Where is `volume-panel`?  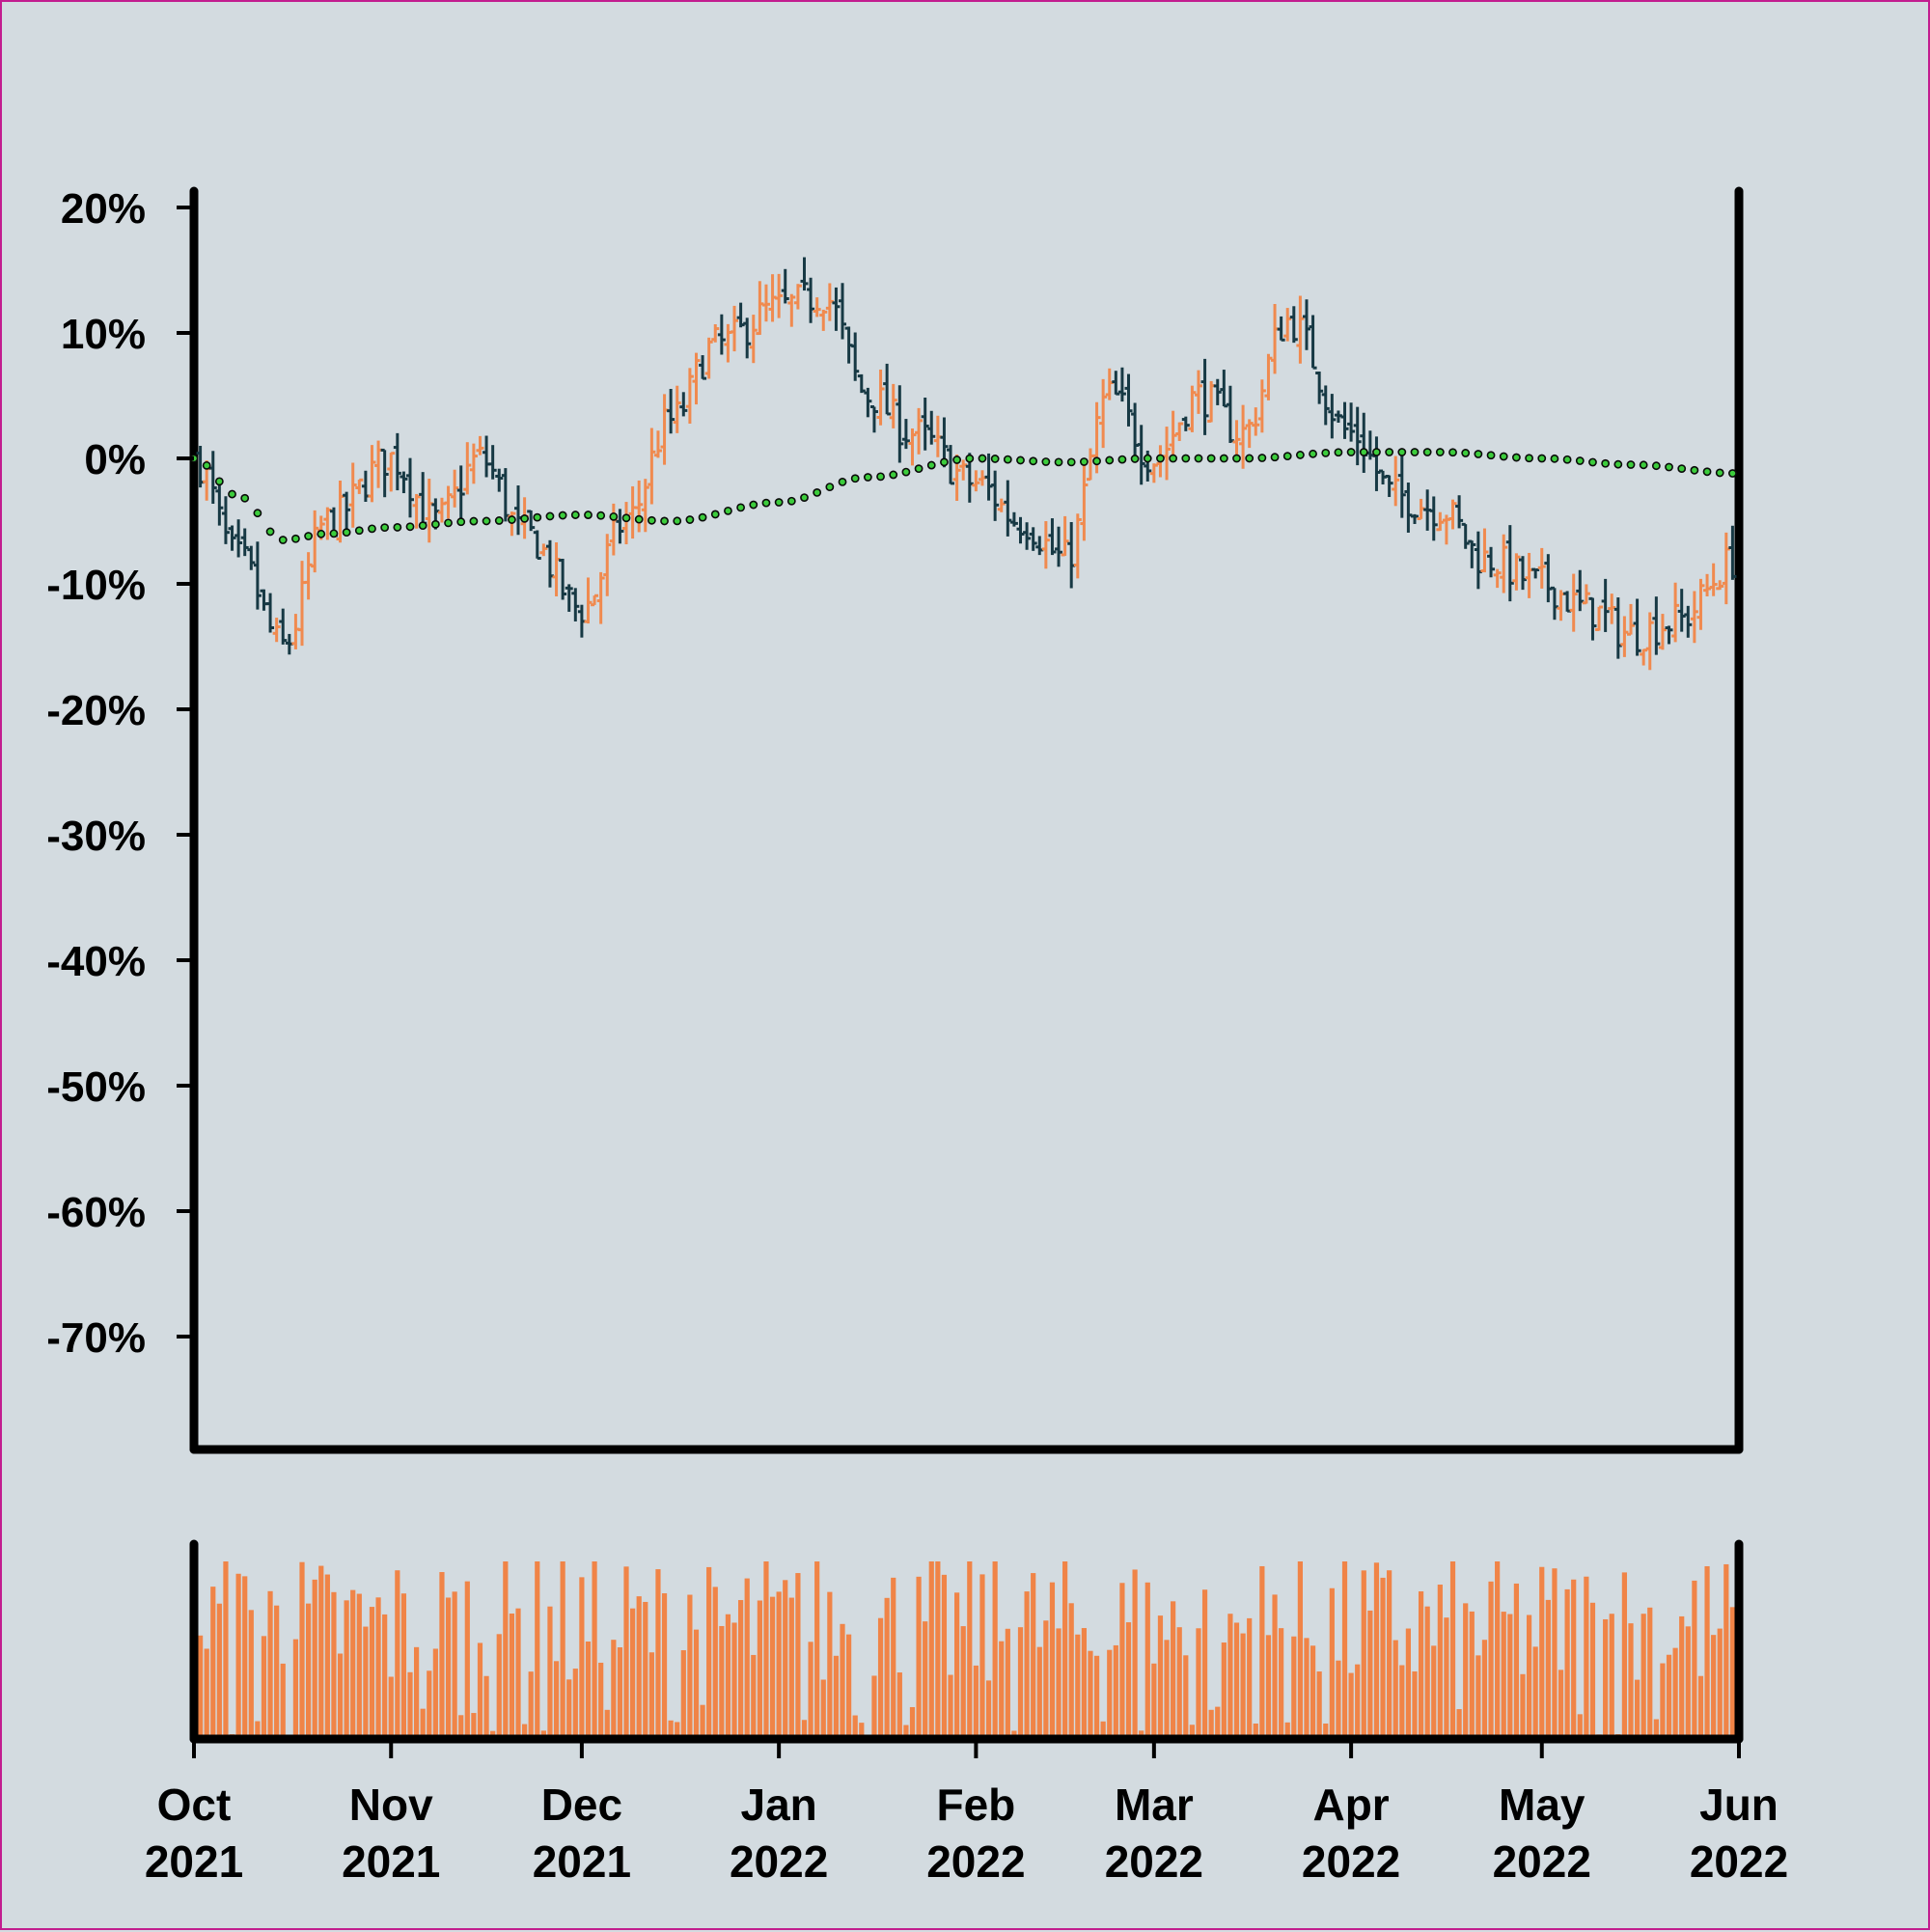
volume-panel is located at coordinates (966, 1641).